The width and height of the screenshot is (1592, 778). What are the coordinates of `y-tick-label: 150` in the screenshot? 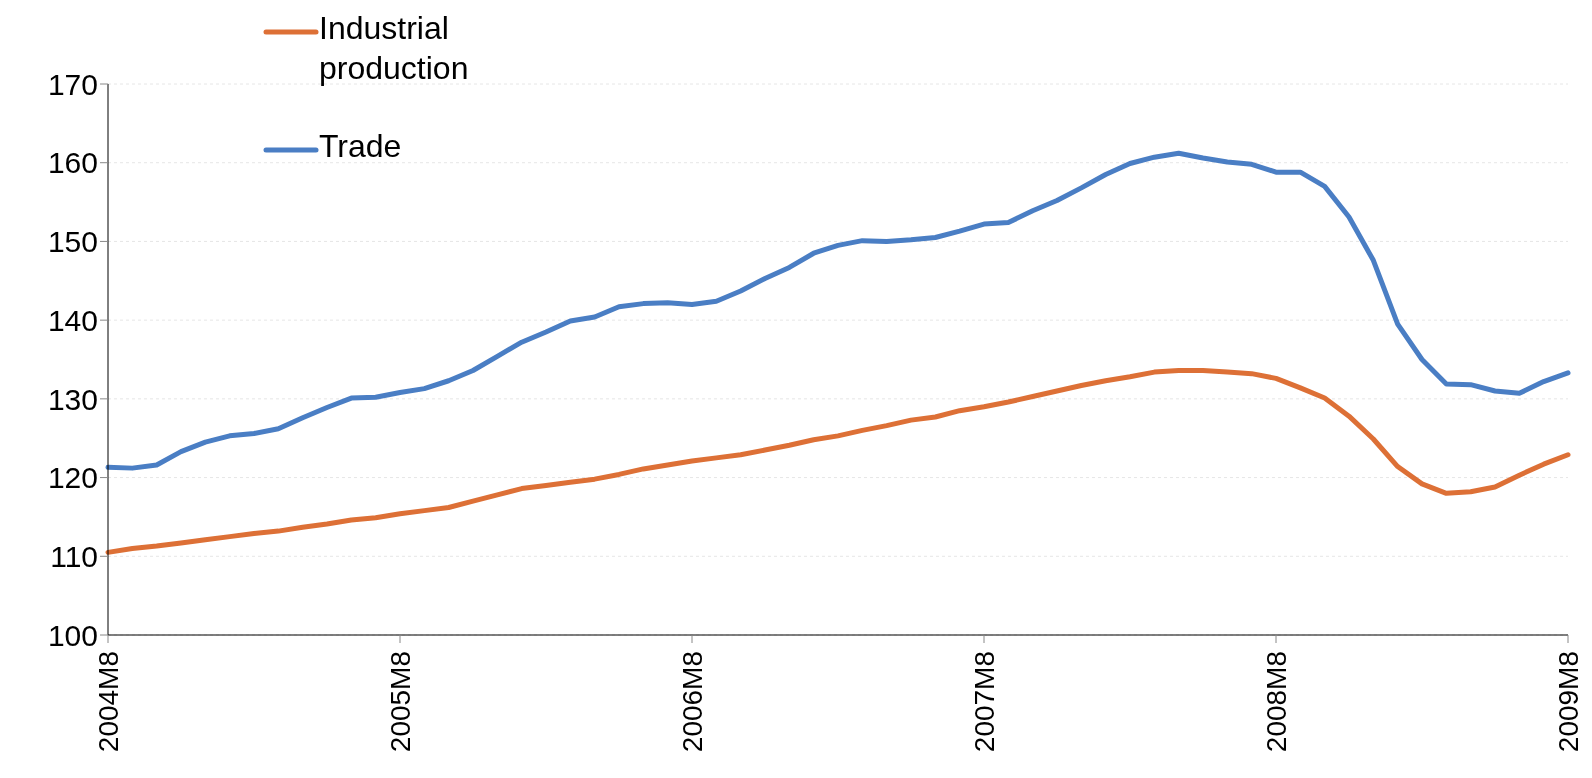 It's located at (72, 242).